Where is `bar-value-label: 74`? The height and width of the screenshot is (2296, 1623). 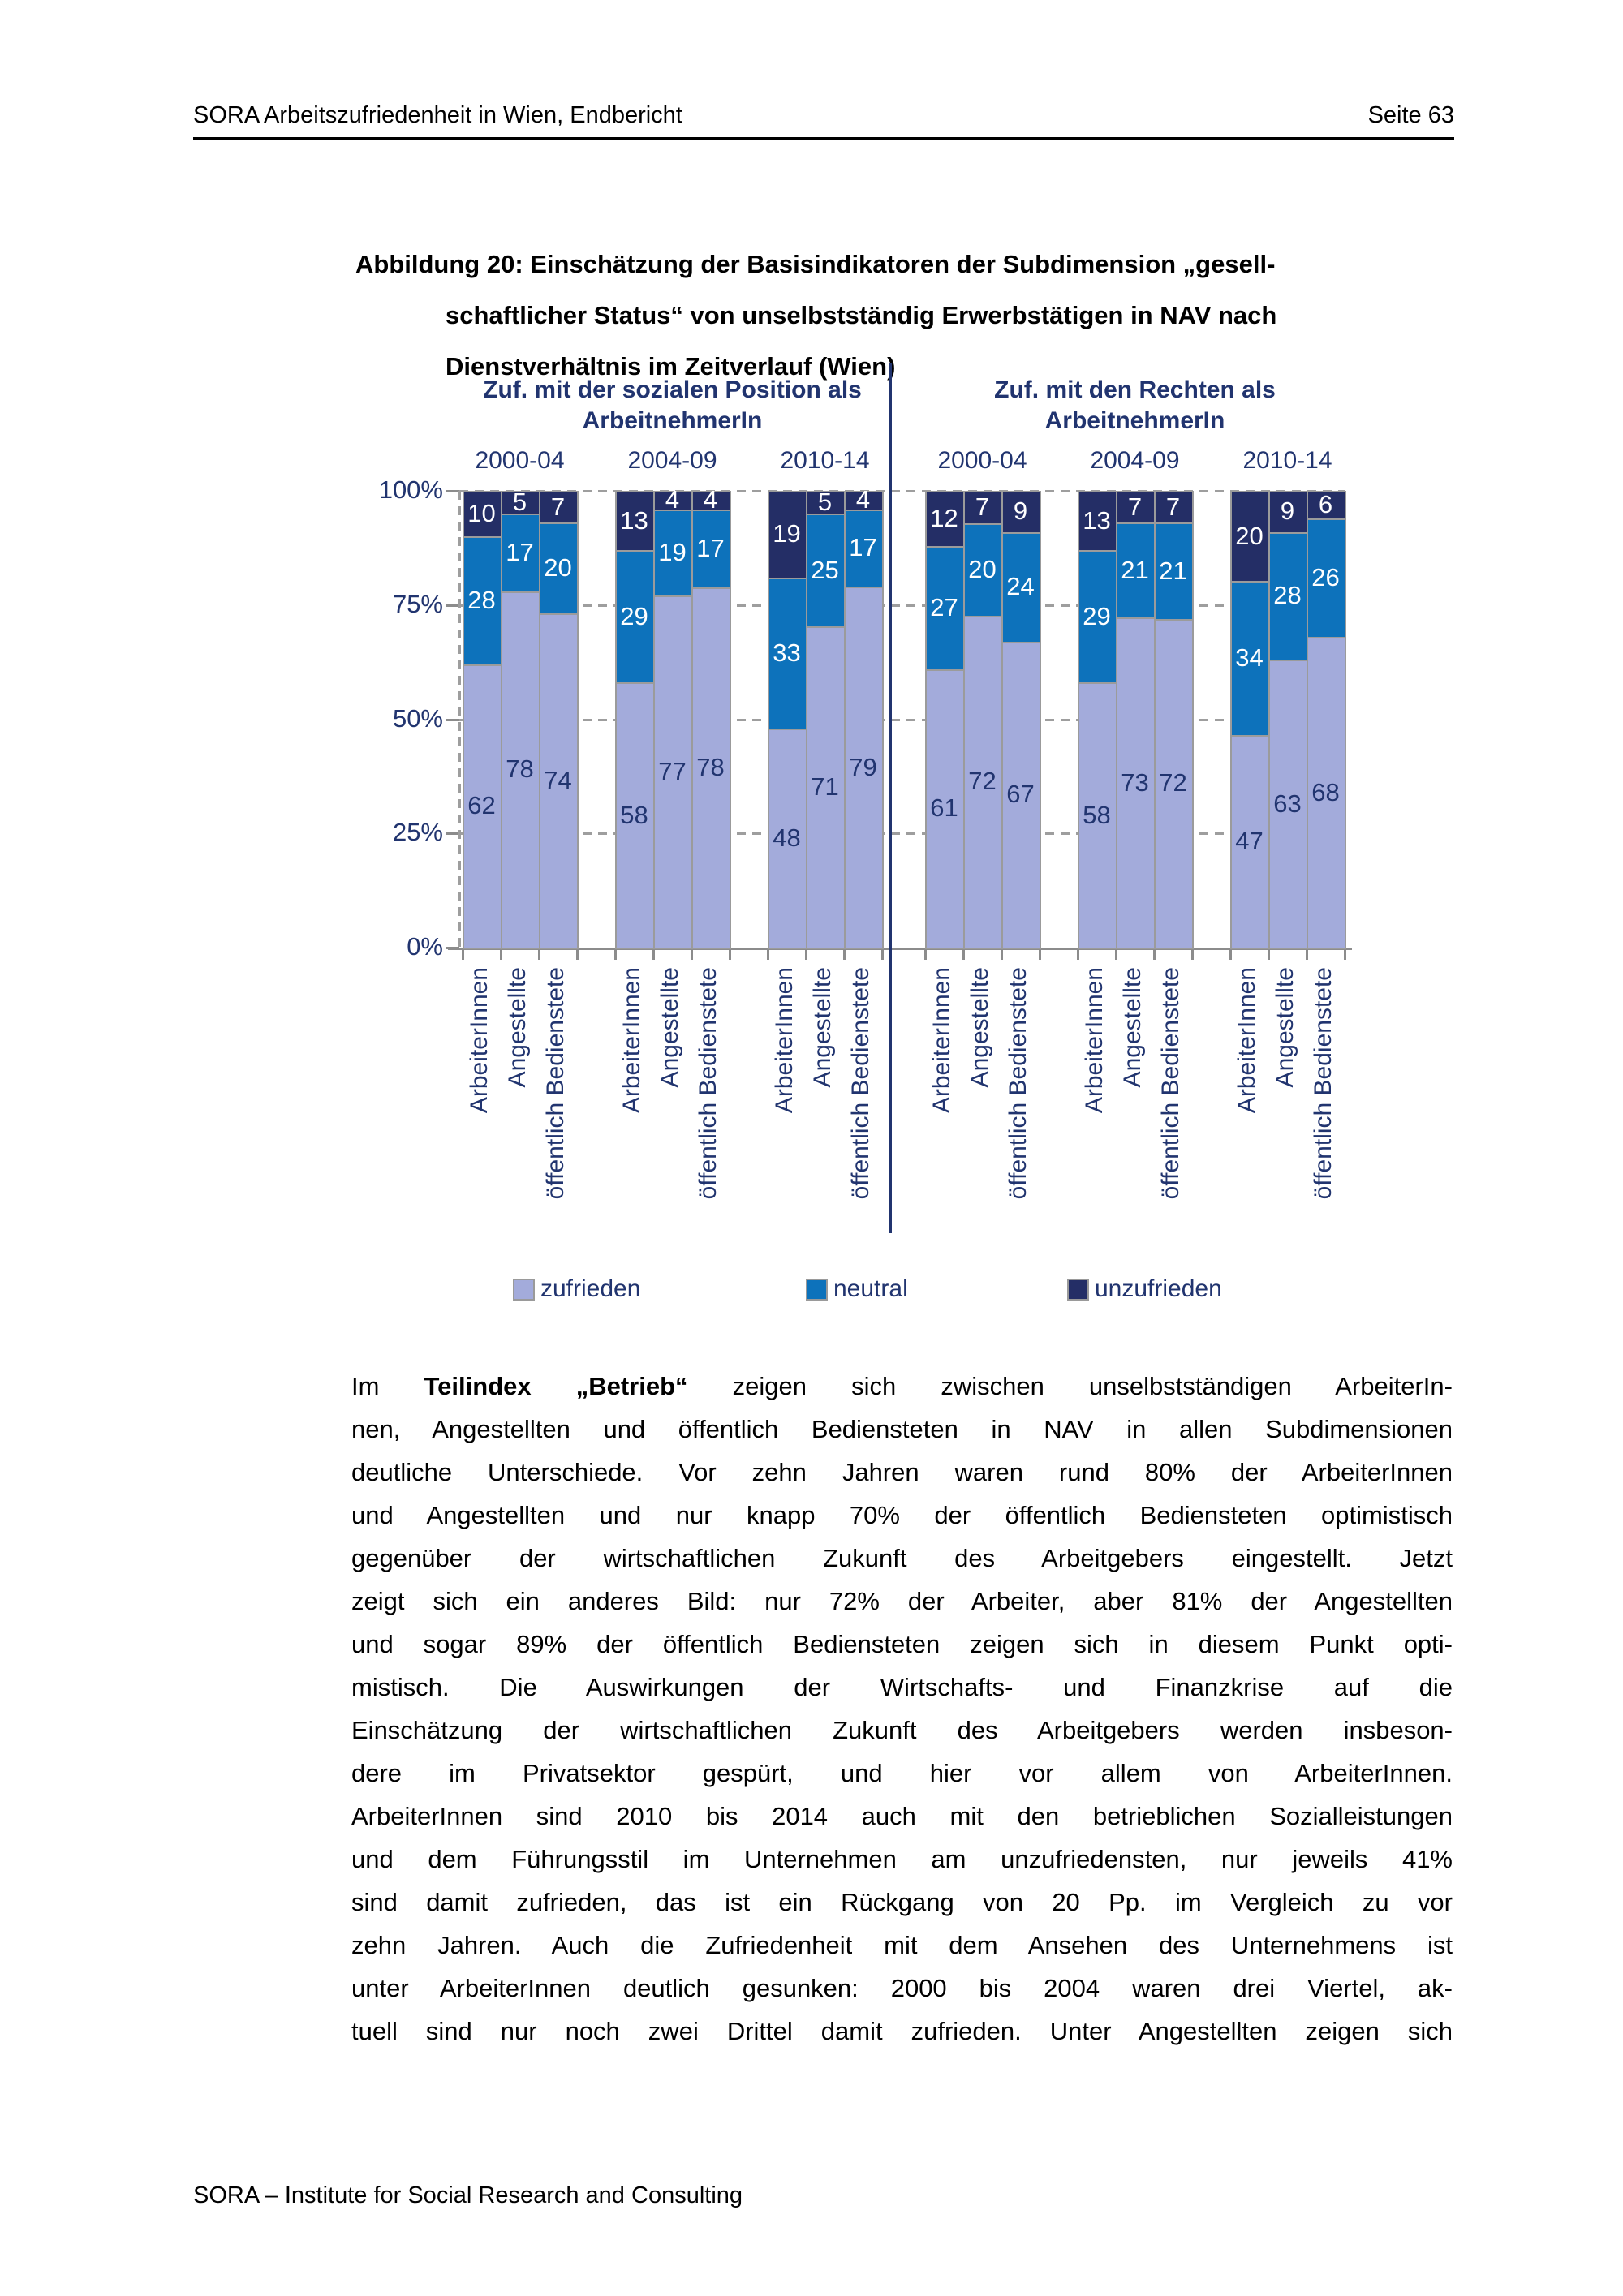
bar-value-label: 74 is located at coordinates (558, 779).